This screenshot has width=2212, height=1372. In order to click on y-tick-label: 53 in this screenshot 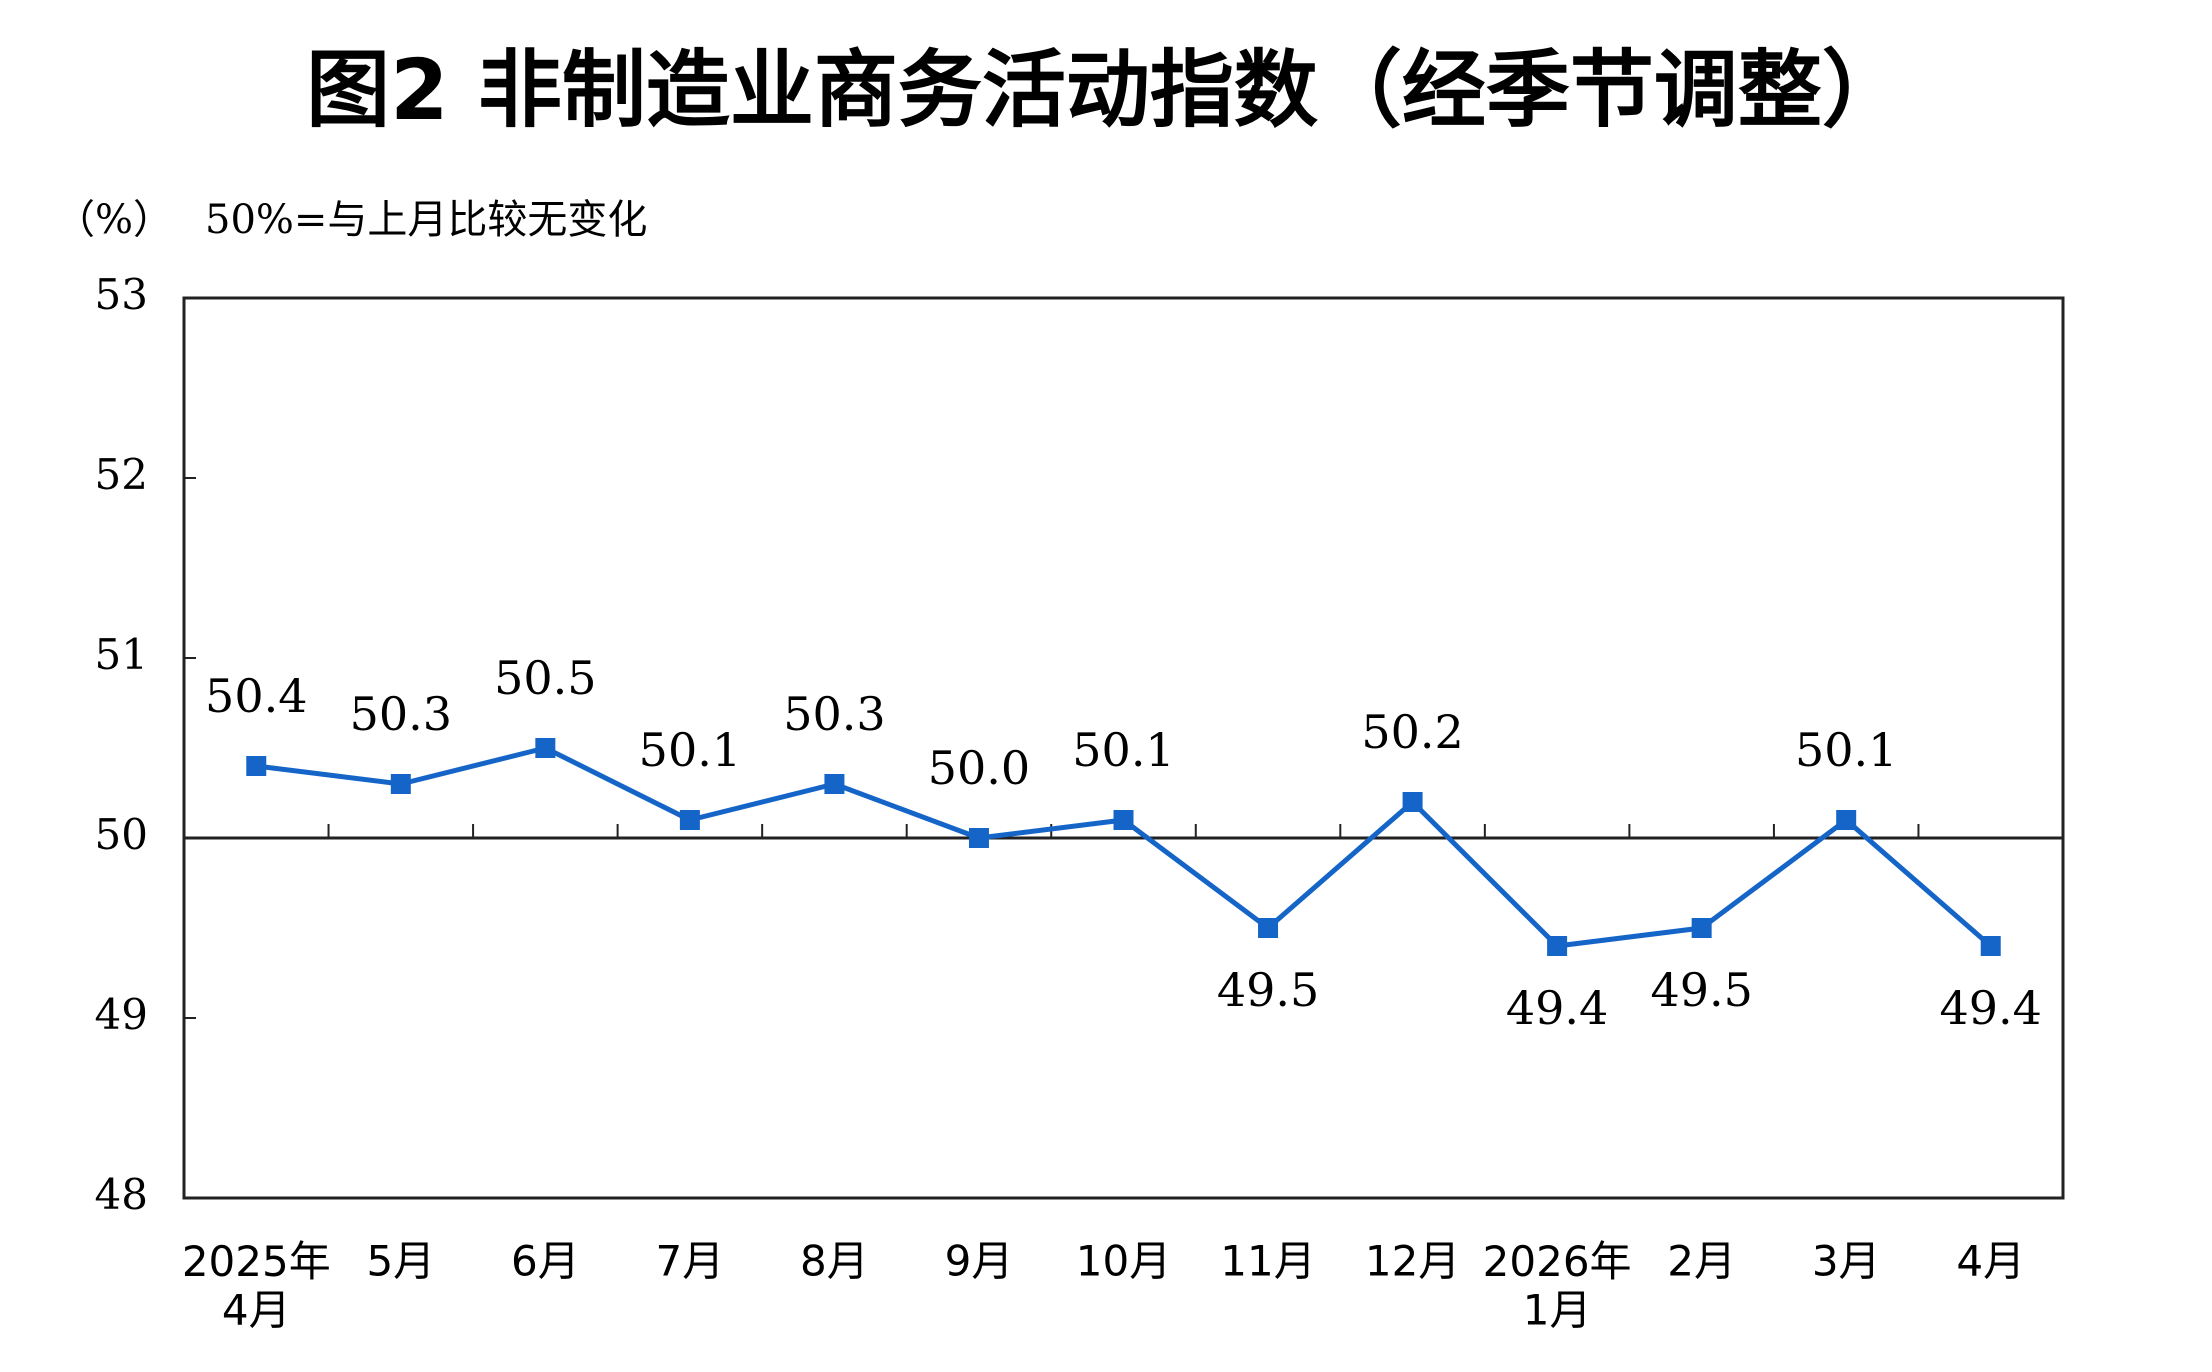, I will do `click(121, 294)`.